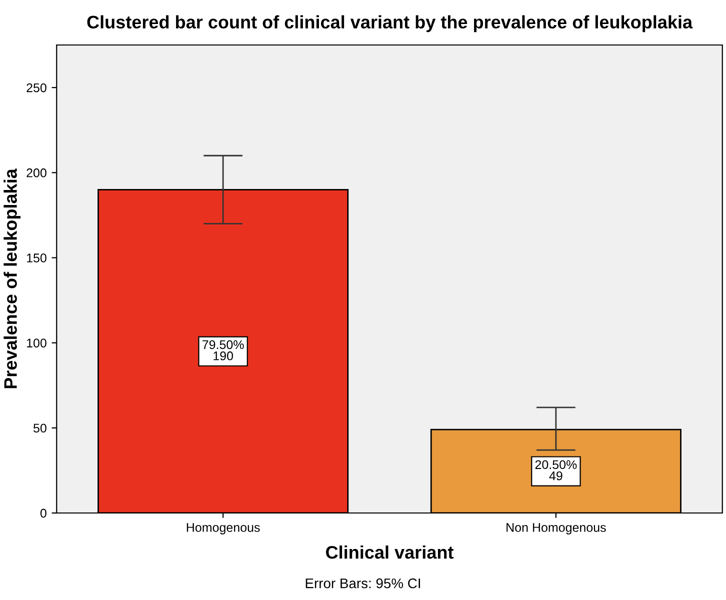  Describe the element at coordinates (36, 173) in the screenshot. I see `y-tick-label: 200` at that location.